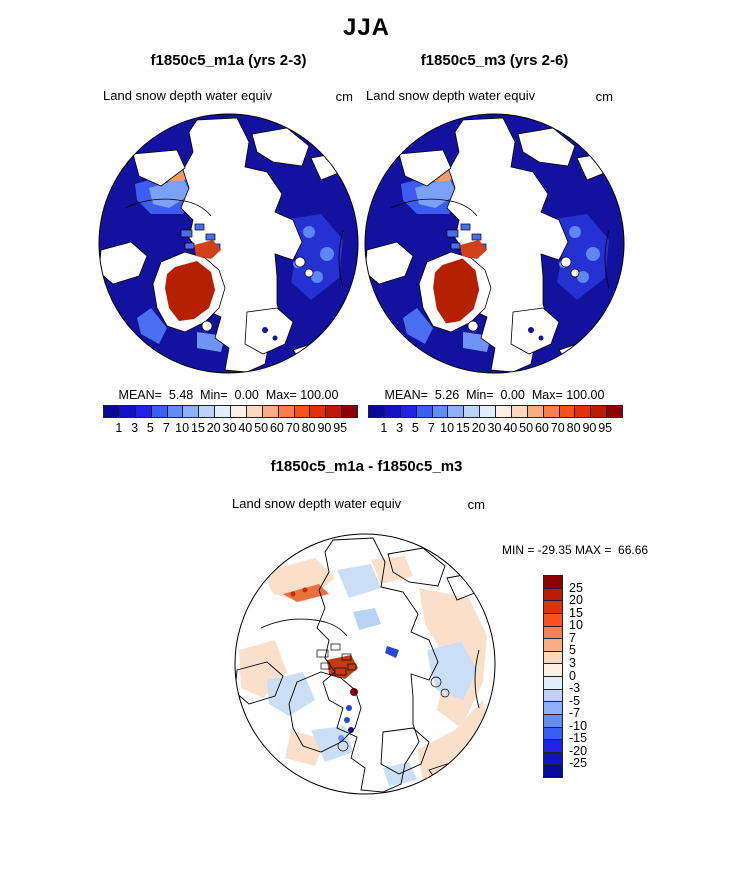 This screenshot has width=733, height=882. I want to click on high-snow-patch, so click(473, 249).